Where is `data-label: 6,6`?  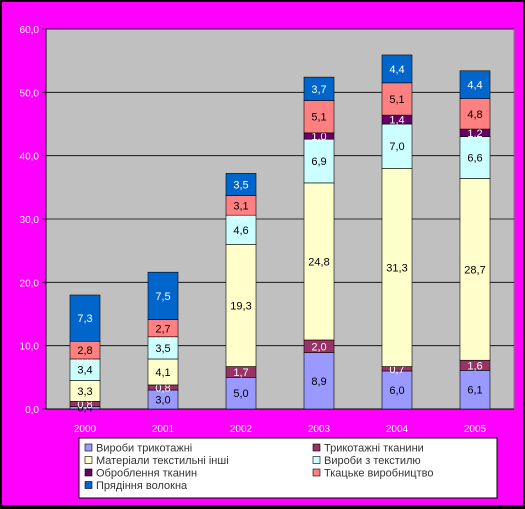
data-label: 6,6 is located at coordinates (474, 159).